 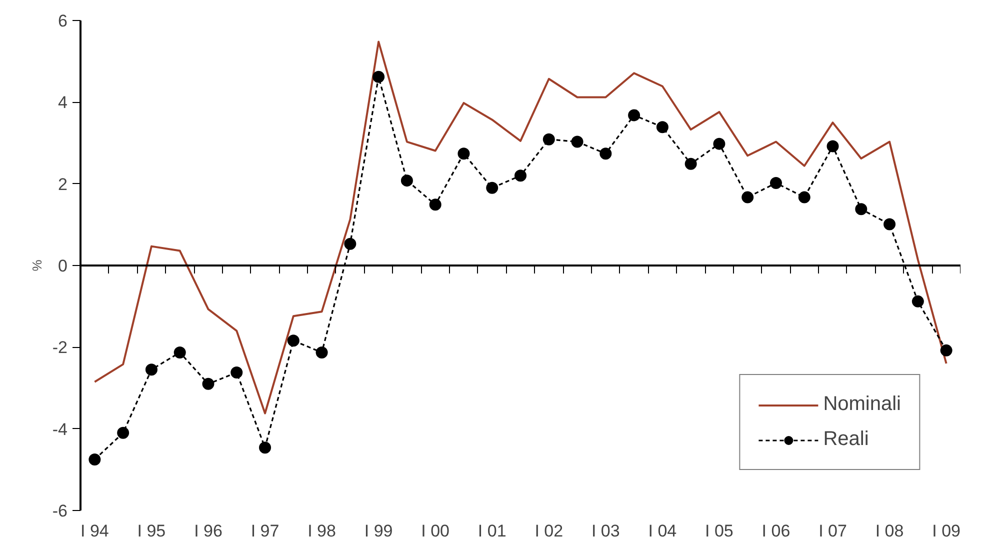 I want to click on x-tick-label: I 01, so click(x=492, y=531).